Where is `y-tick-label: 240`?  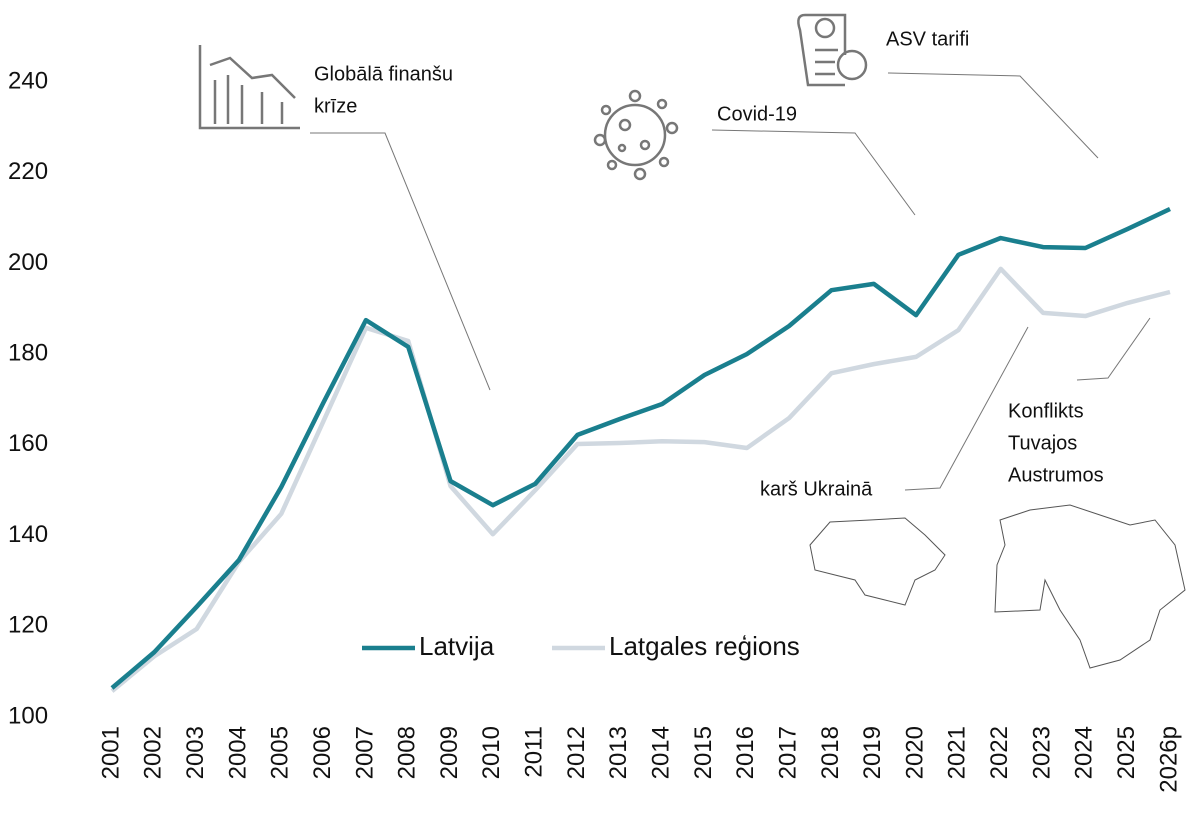
y-tick-label: 240 is located at coordinates (28, 80).